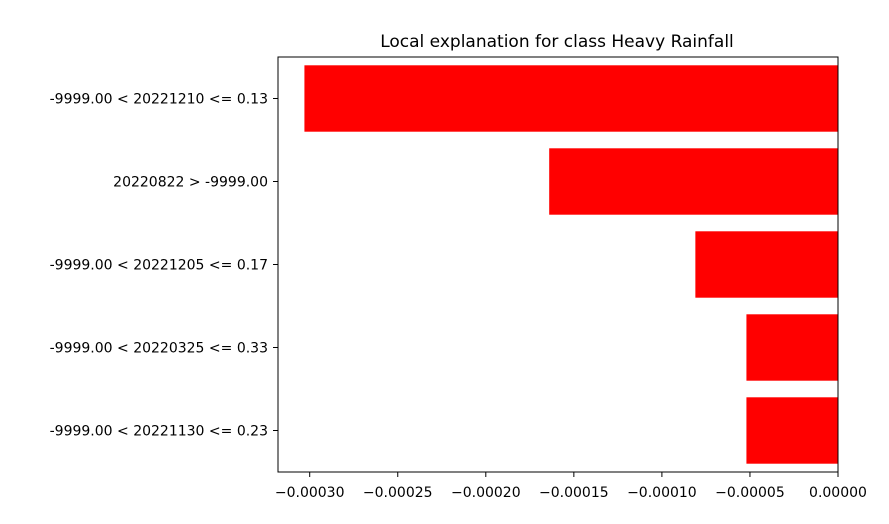 This screenshot has width=889, height=524. What do you see at coordinates (190, 183) in the screenshot?
I see `y-tick-label: 20220822 > -9999.00` at bounding box center [190, 183].